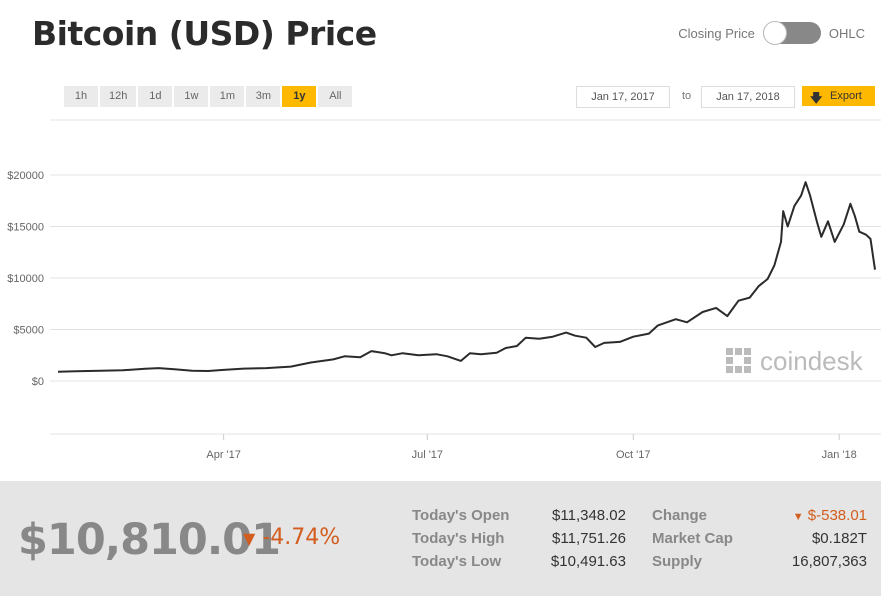 The image size is (881, 596). I want to click on export-button: 🡇 Export, so click(838, 96).